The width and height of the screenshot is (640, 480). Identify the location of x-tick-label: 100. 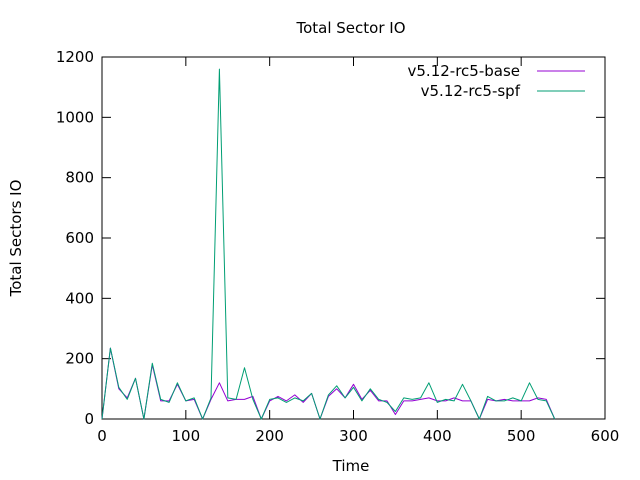
(186, 436).